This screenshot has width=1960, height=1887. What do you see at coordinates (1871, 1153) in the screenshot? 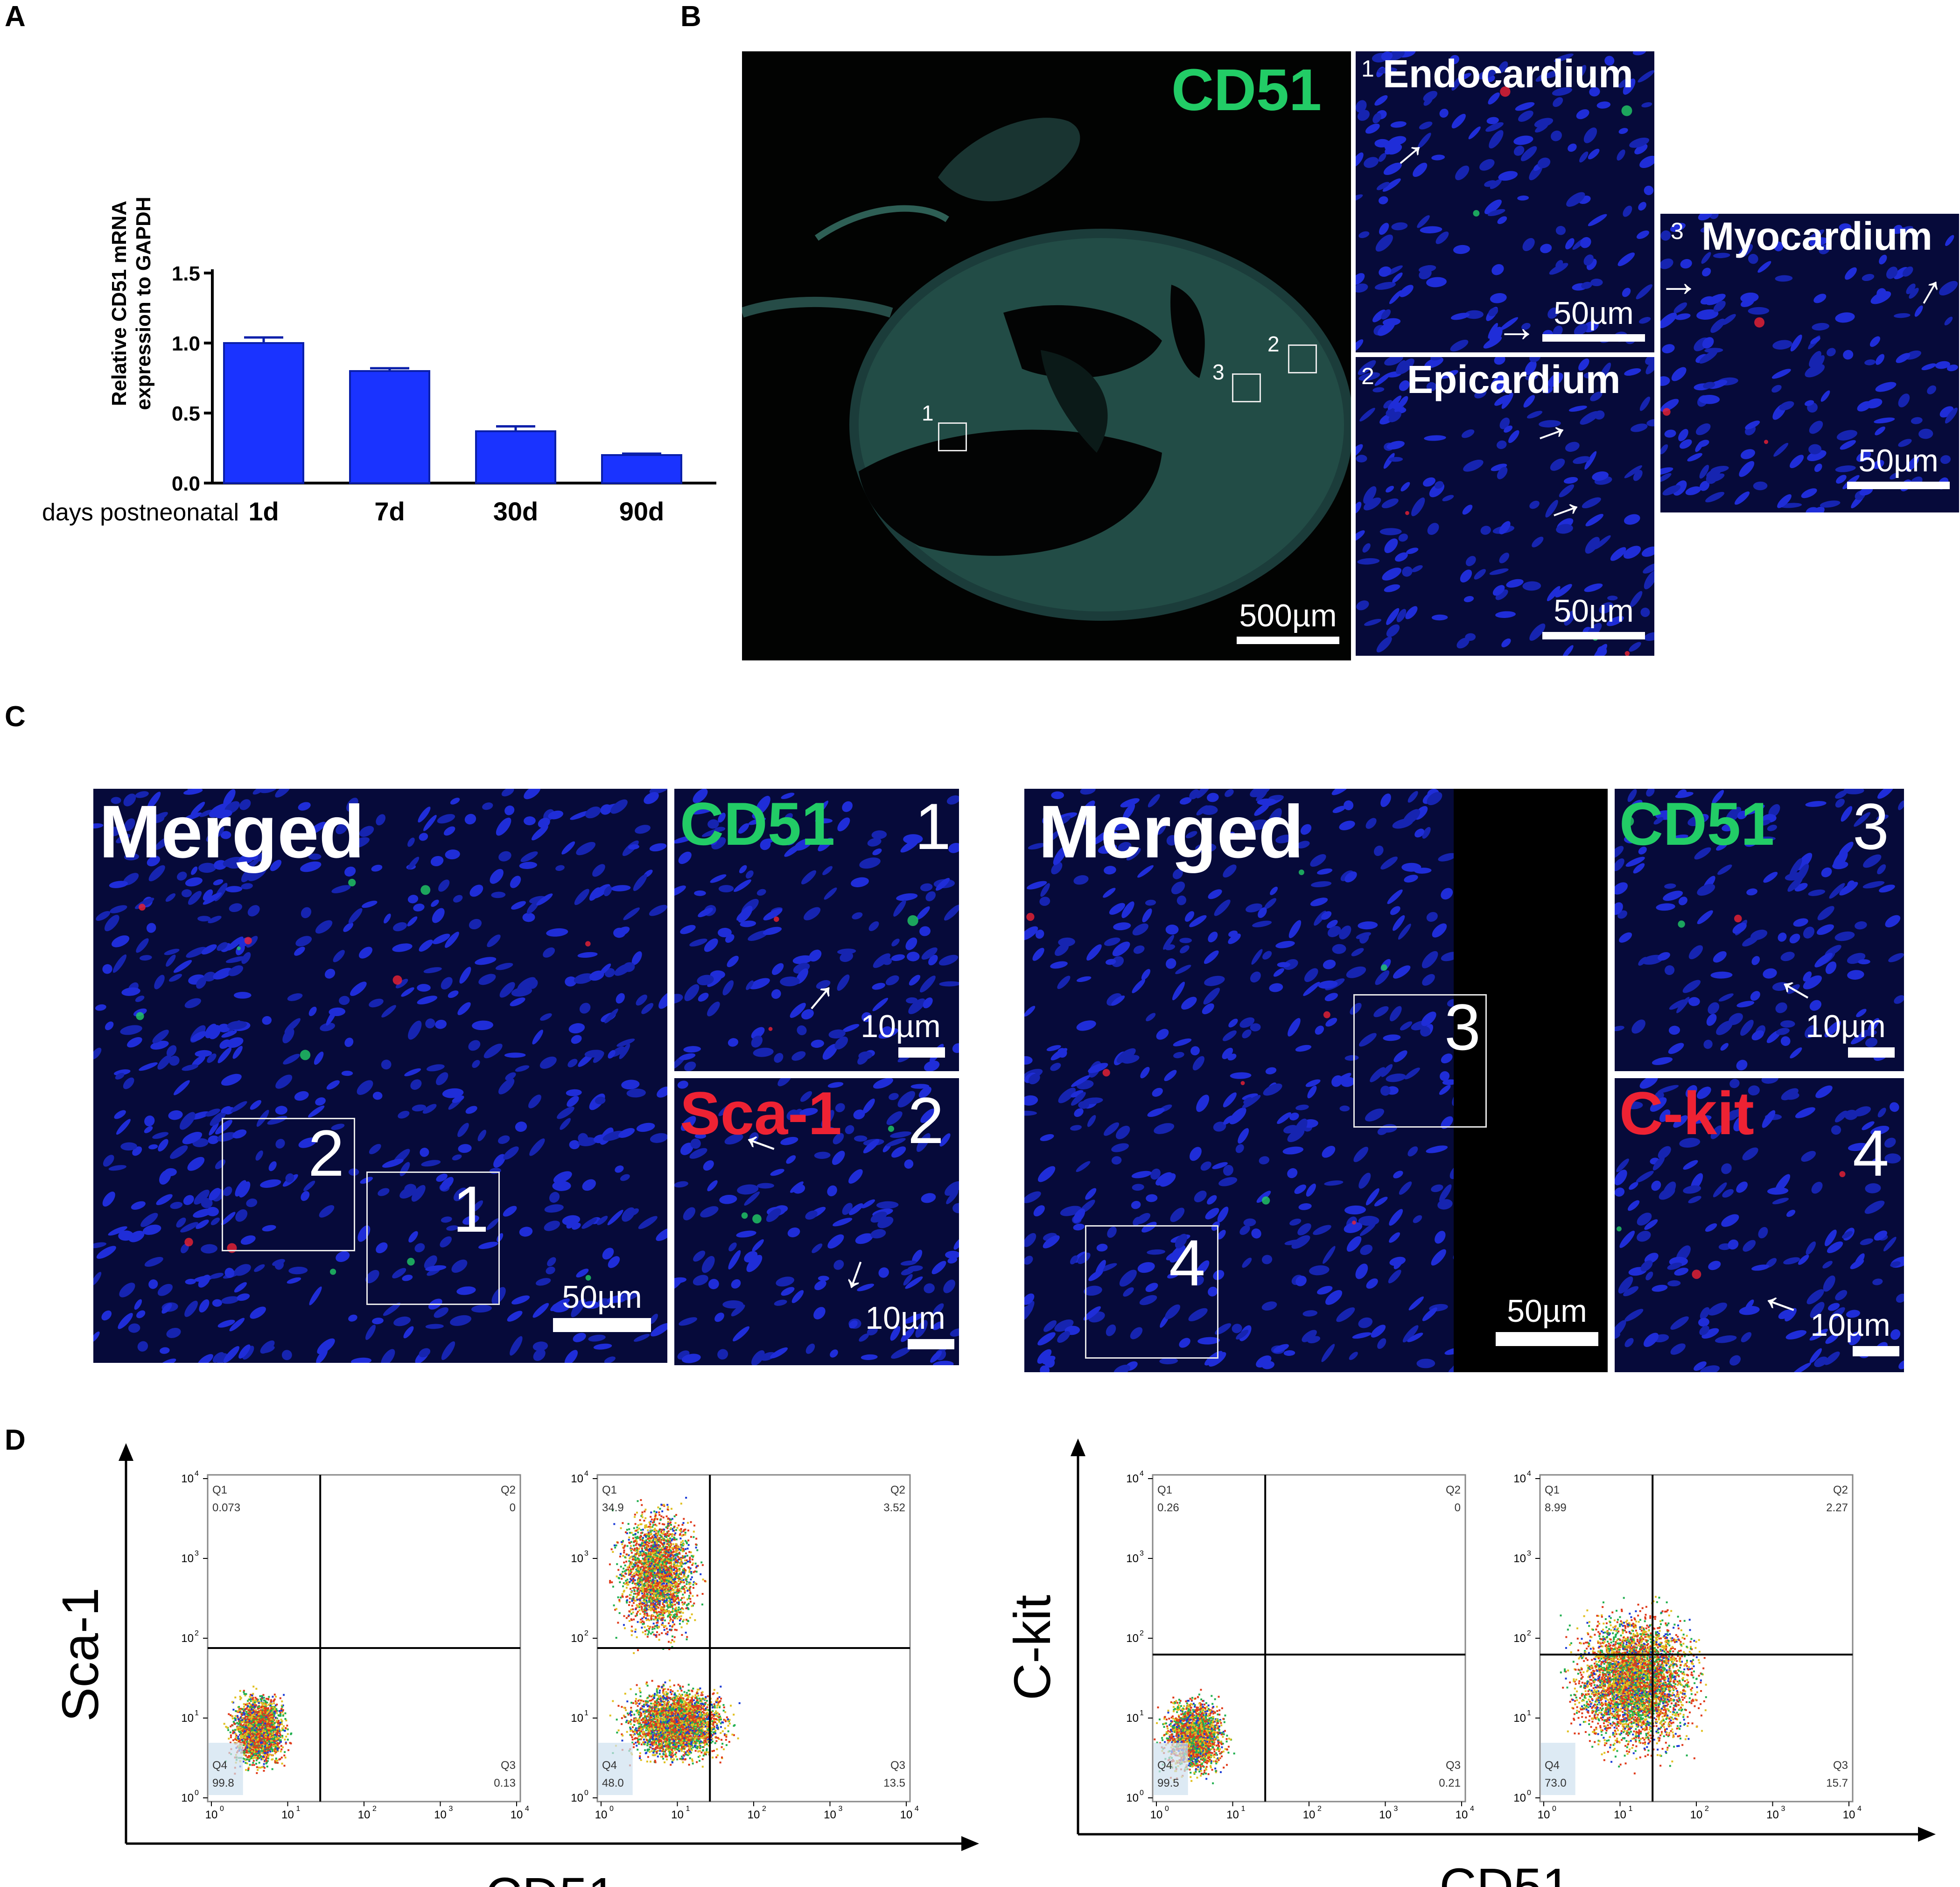
I see `inset-number-4: 4` at bounding box center [1871, 1153].